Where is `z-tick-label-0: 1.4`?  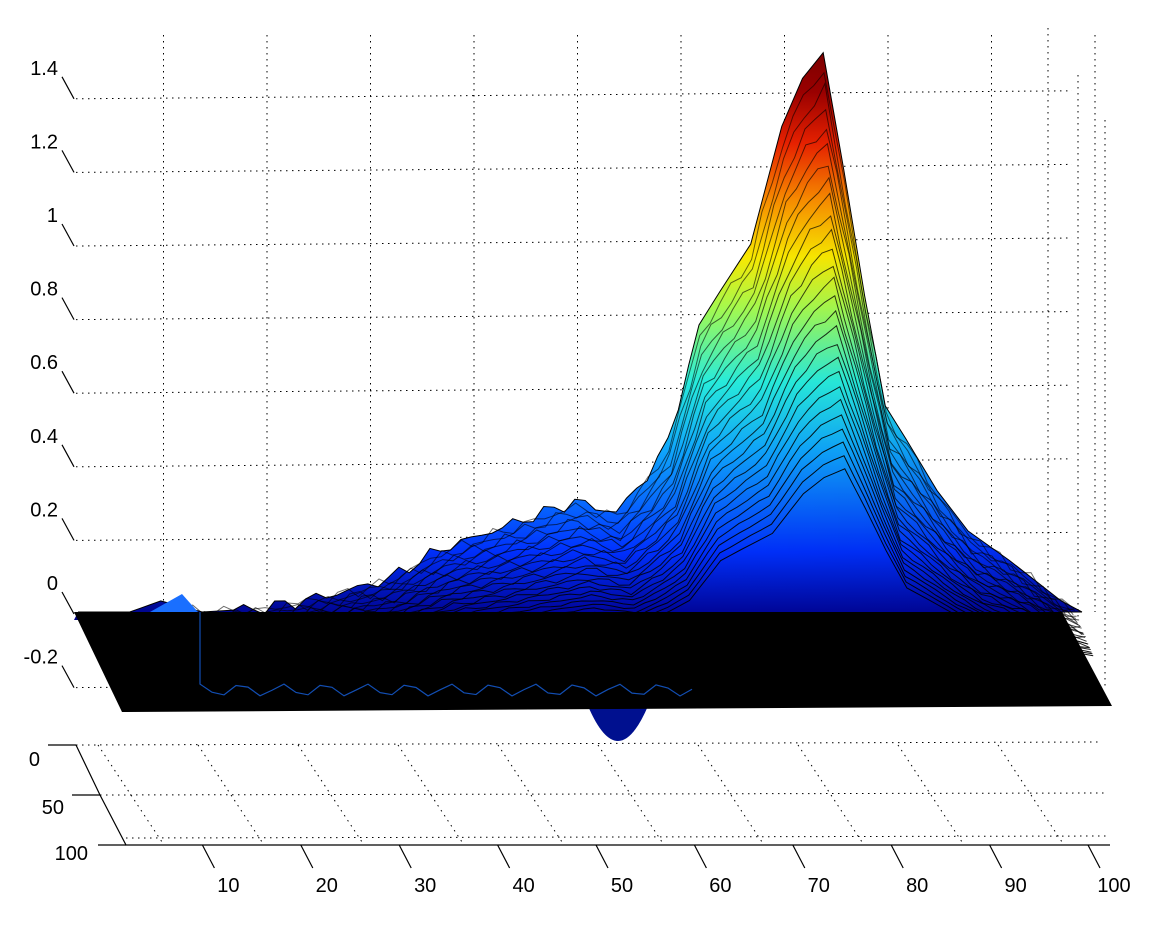
z-tick-label-0: 1.4 is located at coordinates (44, 69).